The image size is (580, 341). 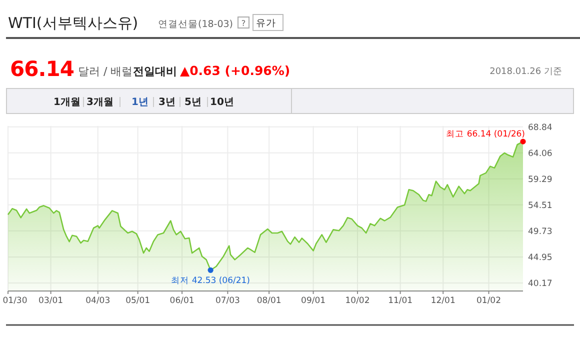 I want to click on y-tick-label: 64.06, so click(x=540, y=153).